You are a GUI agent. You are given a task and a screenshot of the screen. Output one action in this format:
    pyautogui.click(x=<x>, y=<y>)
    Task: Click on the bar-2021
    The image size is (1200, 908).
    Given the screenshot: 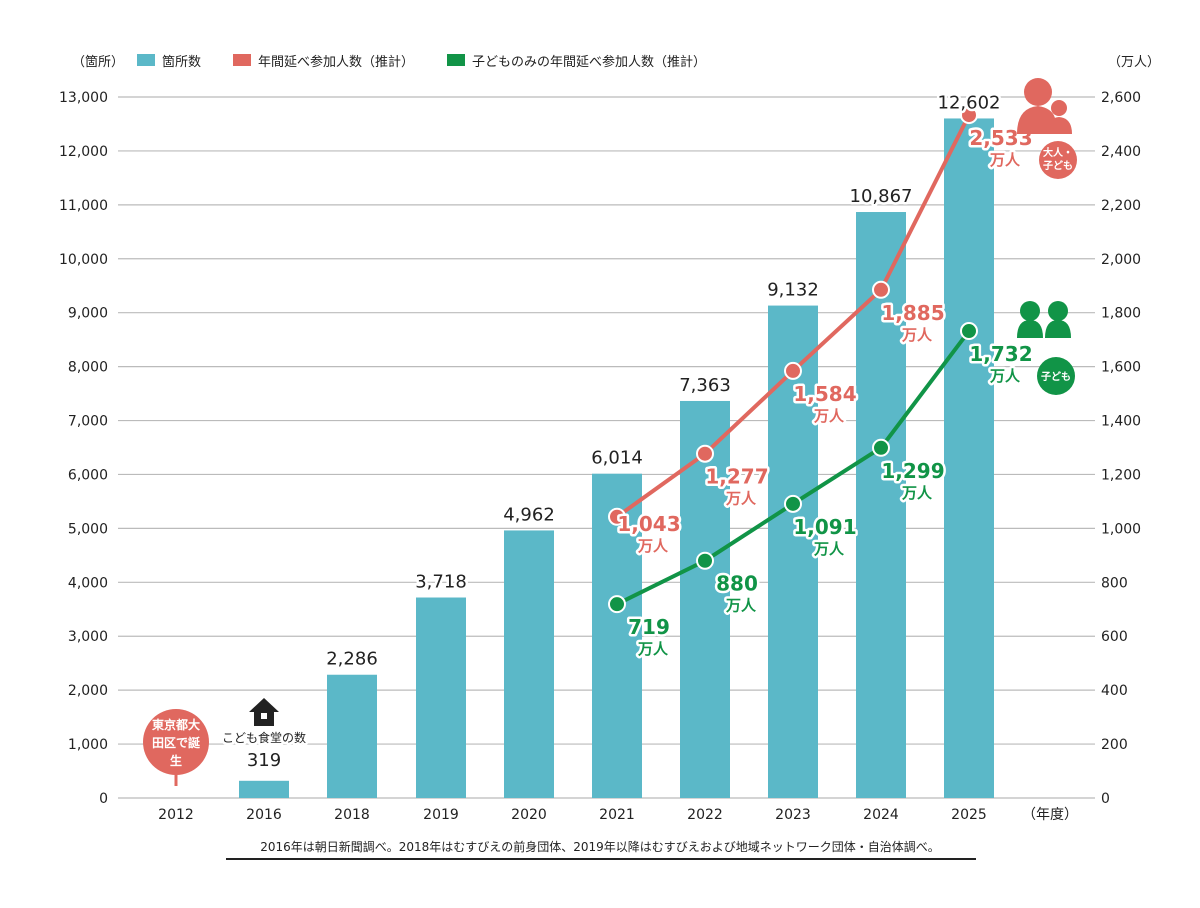 What is the action you would take?
    pyautogui.click(x=617, y=635)
    